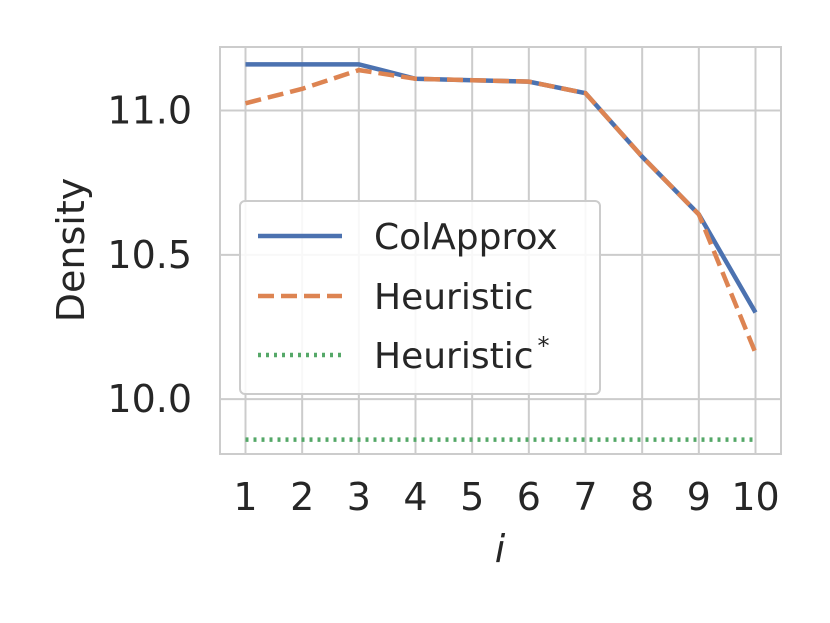 The width and height of the screenshot is (830, 623). I want to click on x-tick-label: 10, so click(755, 497).